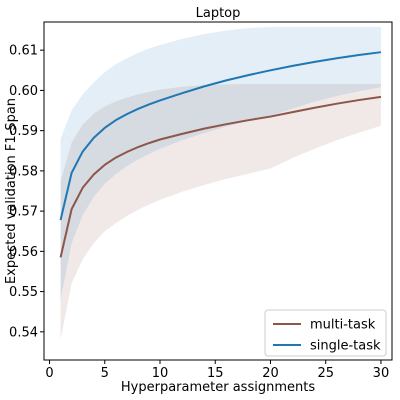 This screenshot has height=400, width=400. I want to click on y-tick-label: 0.59, so click(23, 131).